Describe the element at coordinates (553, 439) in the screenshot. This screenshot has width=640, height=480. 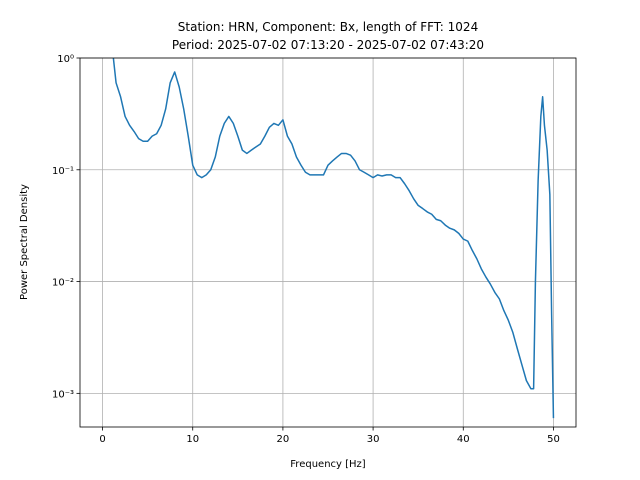
I see `x-tick-label: 50` at that location.